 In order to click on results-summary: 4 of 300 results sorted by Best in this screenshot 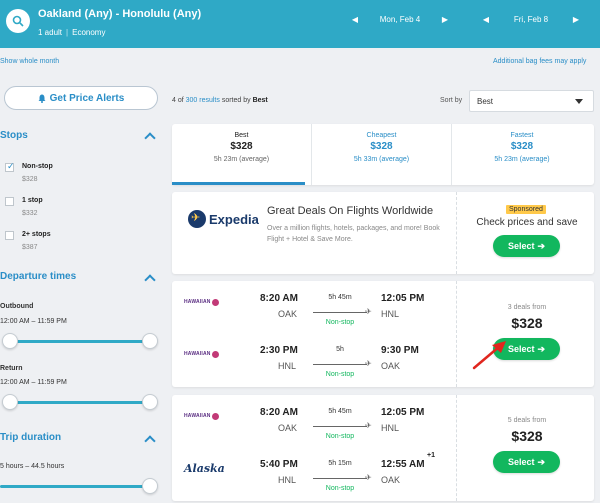, I will do `click(220, 100)`.